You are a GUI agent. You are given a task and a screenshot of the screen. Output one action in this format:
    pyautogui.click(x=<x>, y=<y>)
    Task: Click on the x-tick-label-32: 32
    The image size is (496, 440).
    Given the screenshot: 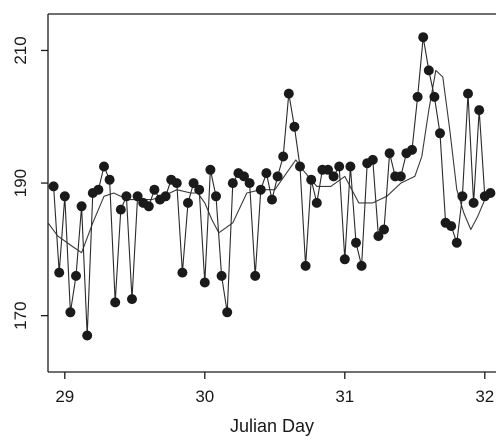 What is the action you would take?
    pyautogui.click(x=484, y=396)
    